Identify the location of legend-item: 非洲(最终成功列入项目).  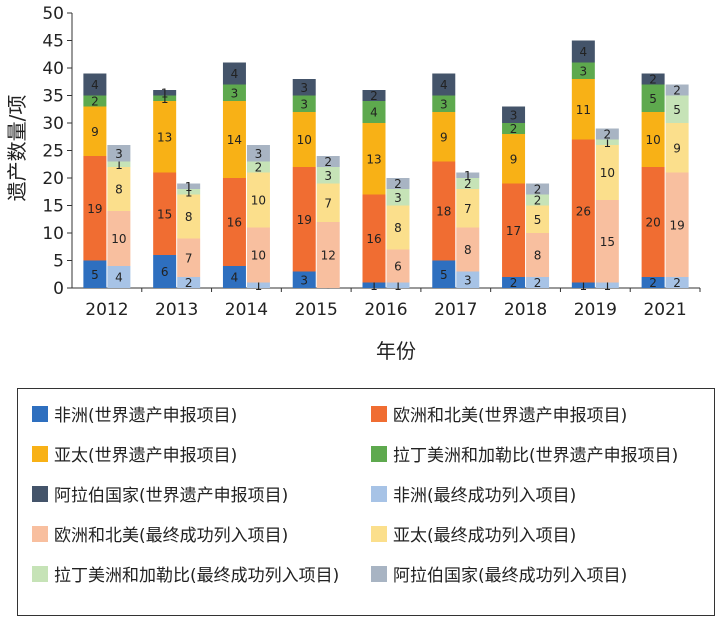
(473, 493).